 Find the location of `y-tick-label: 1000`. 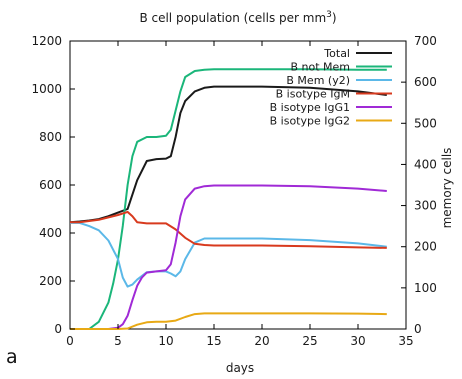

y-tick-label: 1000 is located at coordinates (46, 89).